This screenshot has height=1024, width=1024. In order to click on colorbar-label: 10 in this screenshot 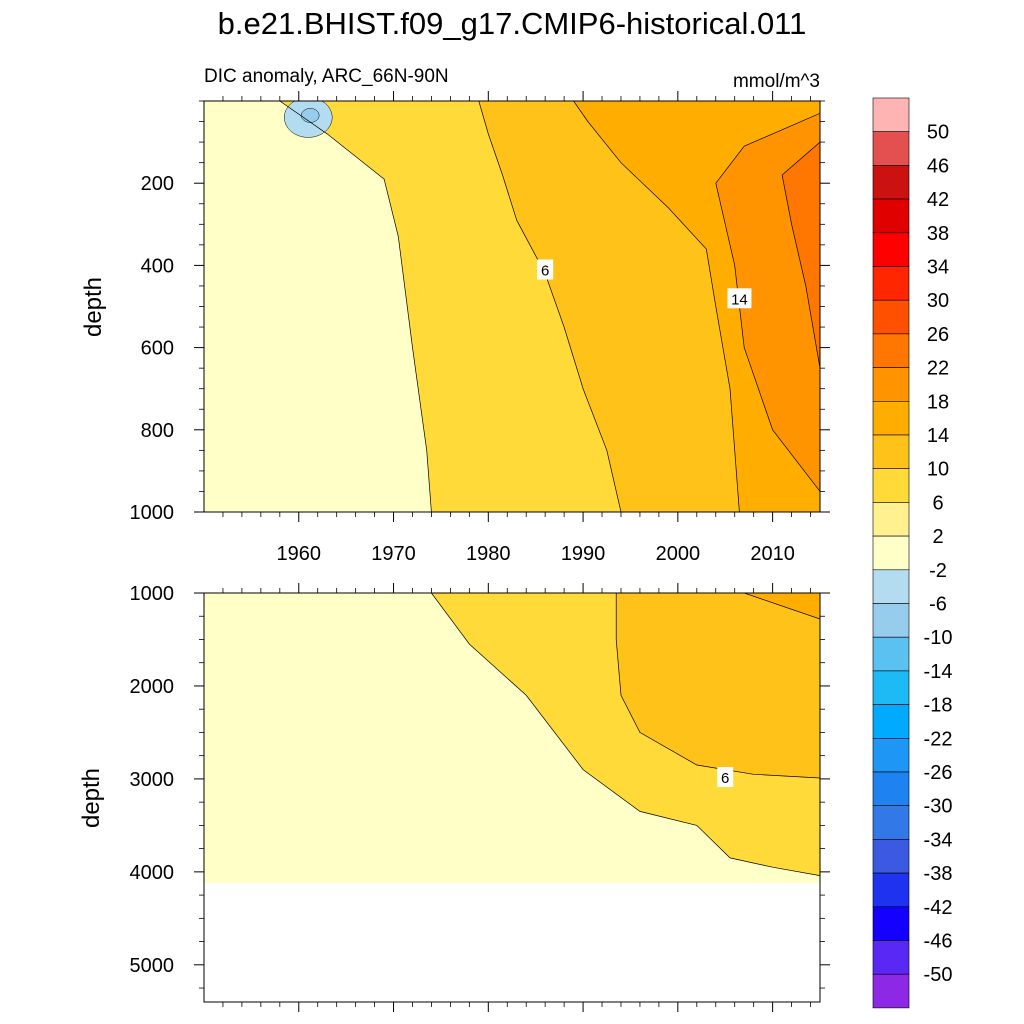, I will do `click(938, 470)`.